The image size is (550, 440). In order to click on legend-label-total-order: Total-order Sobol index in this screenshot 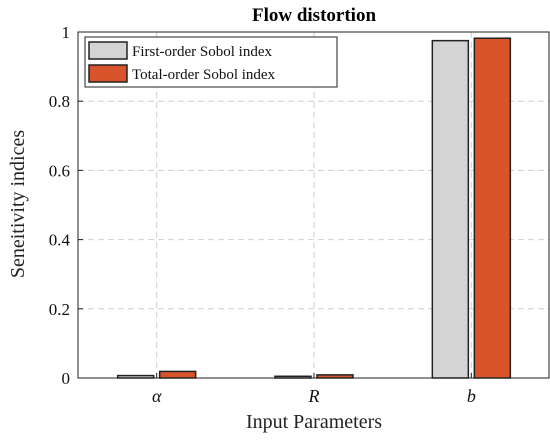, I will do `click(204, 75)`.